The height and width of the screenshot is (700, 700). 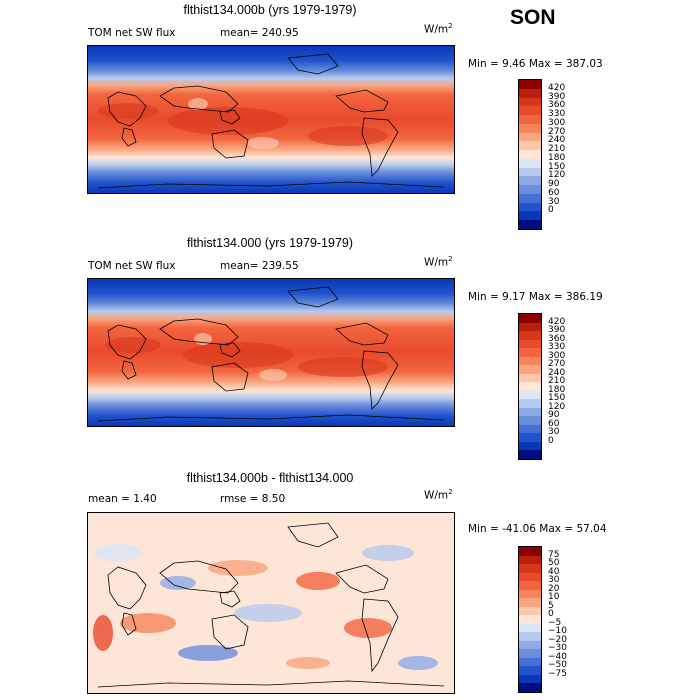 I want to click on colorbar-tick-label: 40, so click(x=554, y=571).